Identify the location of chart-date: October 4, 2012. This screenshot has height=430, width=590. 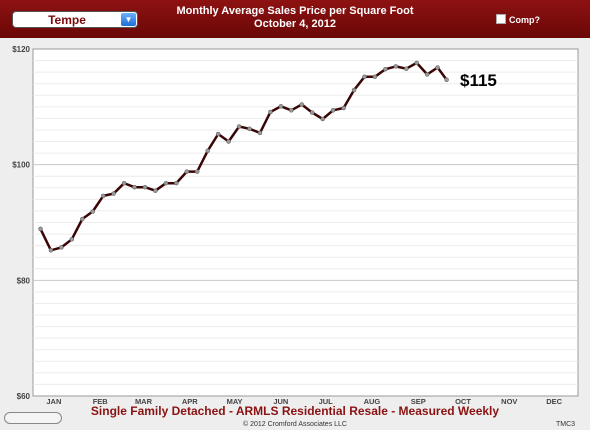
(295, 24).